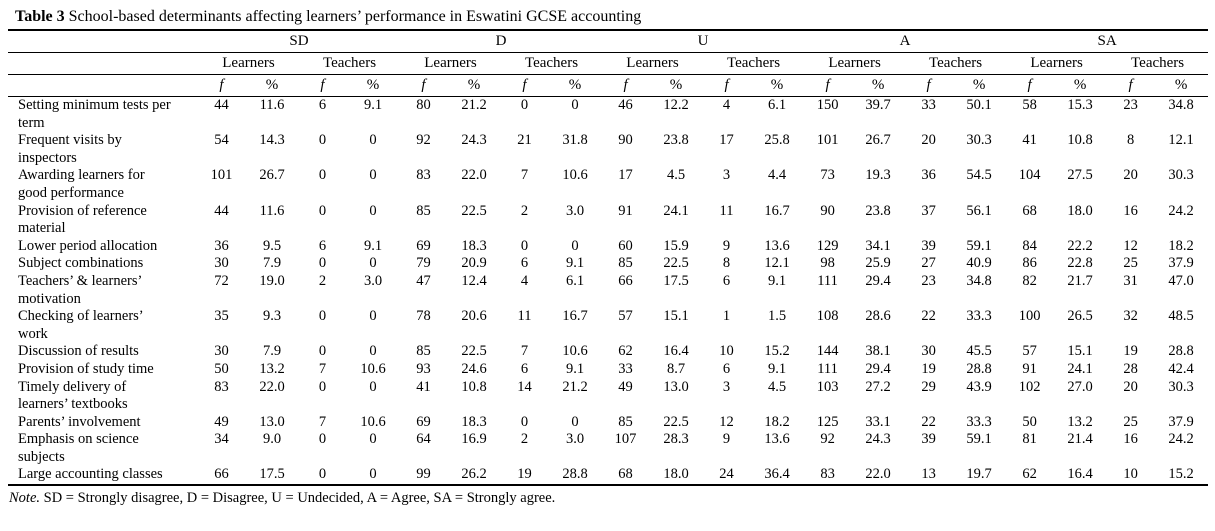 The width and height of the screenshot is (1215, 531). What do you see at coordinates (221, 105) in the screenshot?
I see `frequency-cell: 44` at bounding box center [221, 105].